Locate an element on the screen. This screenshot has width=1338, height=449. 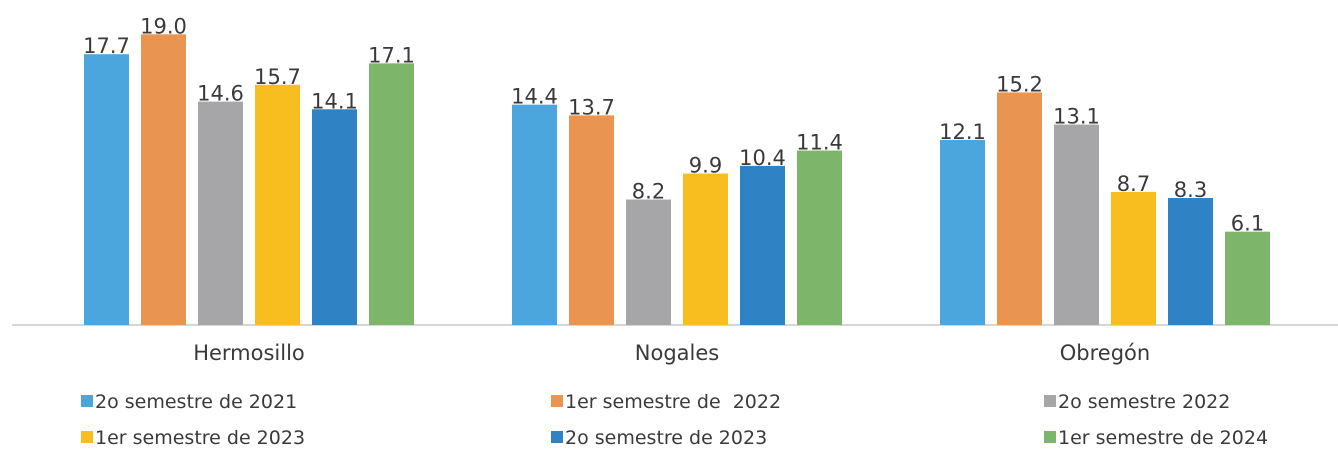
legend-label: 2o semestre 2022 is located at coordinates (1144, 402).